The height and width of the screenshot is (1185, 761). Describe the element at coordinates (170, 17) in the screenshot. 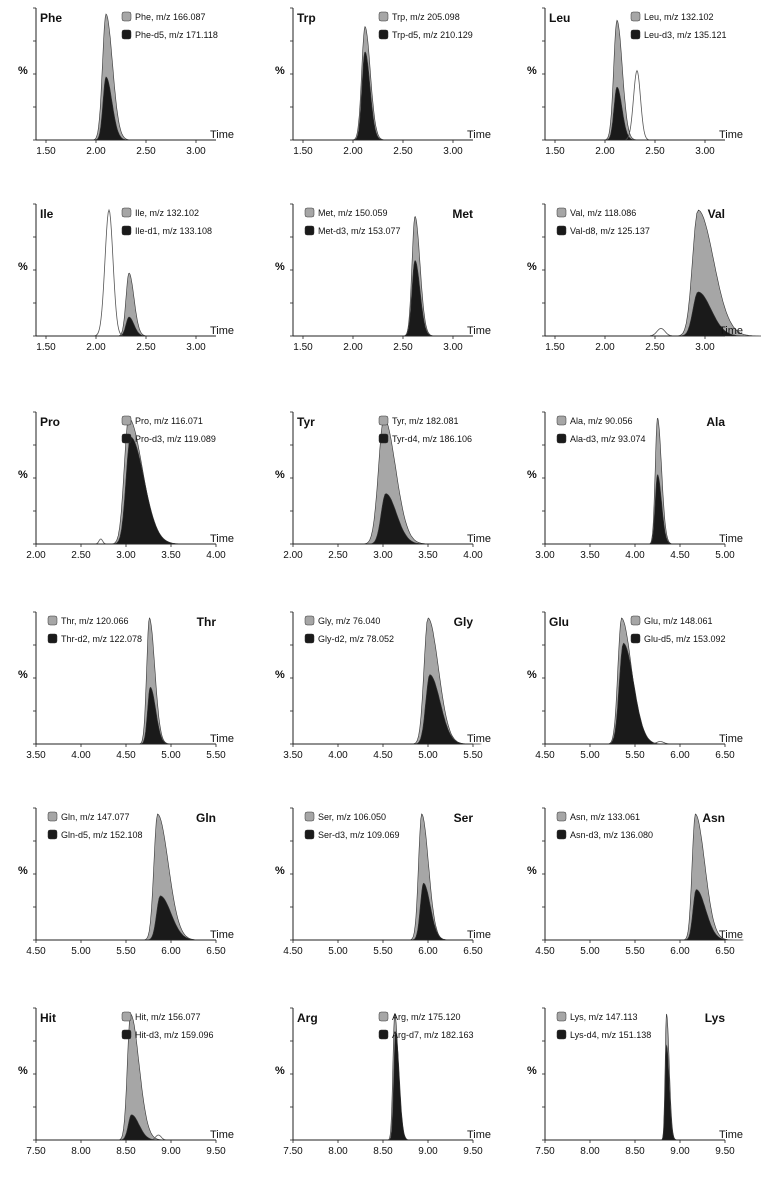

I see `legend-label: Phe, m/z 166.087` at that location.